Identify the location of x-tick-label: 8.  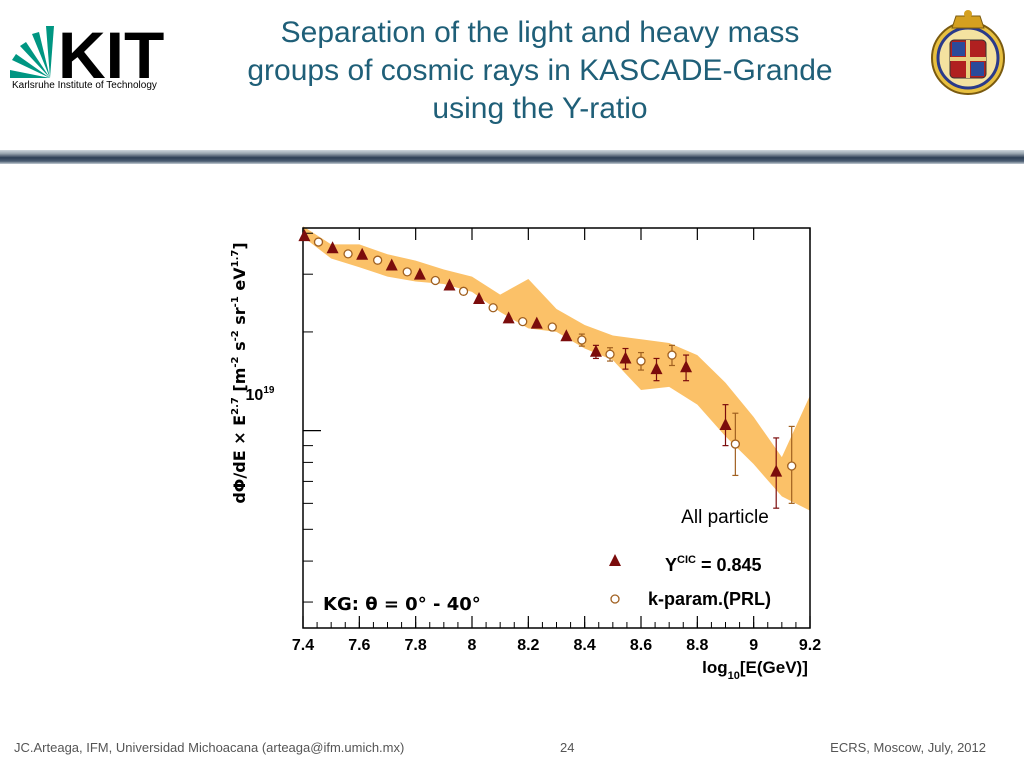
(472, 645).